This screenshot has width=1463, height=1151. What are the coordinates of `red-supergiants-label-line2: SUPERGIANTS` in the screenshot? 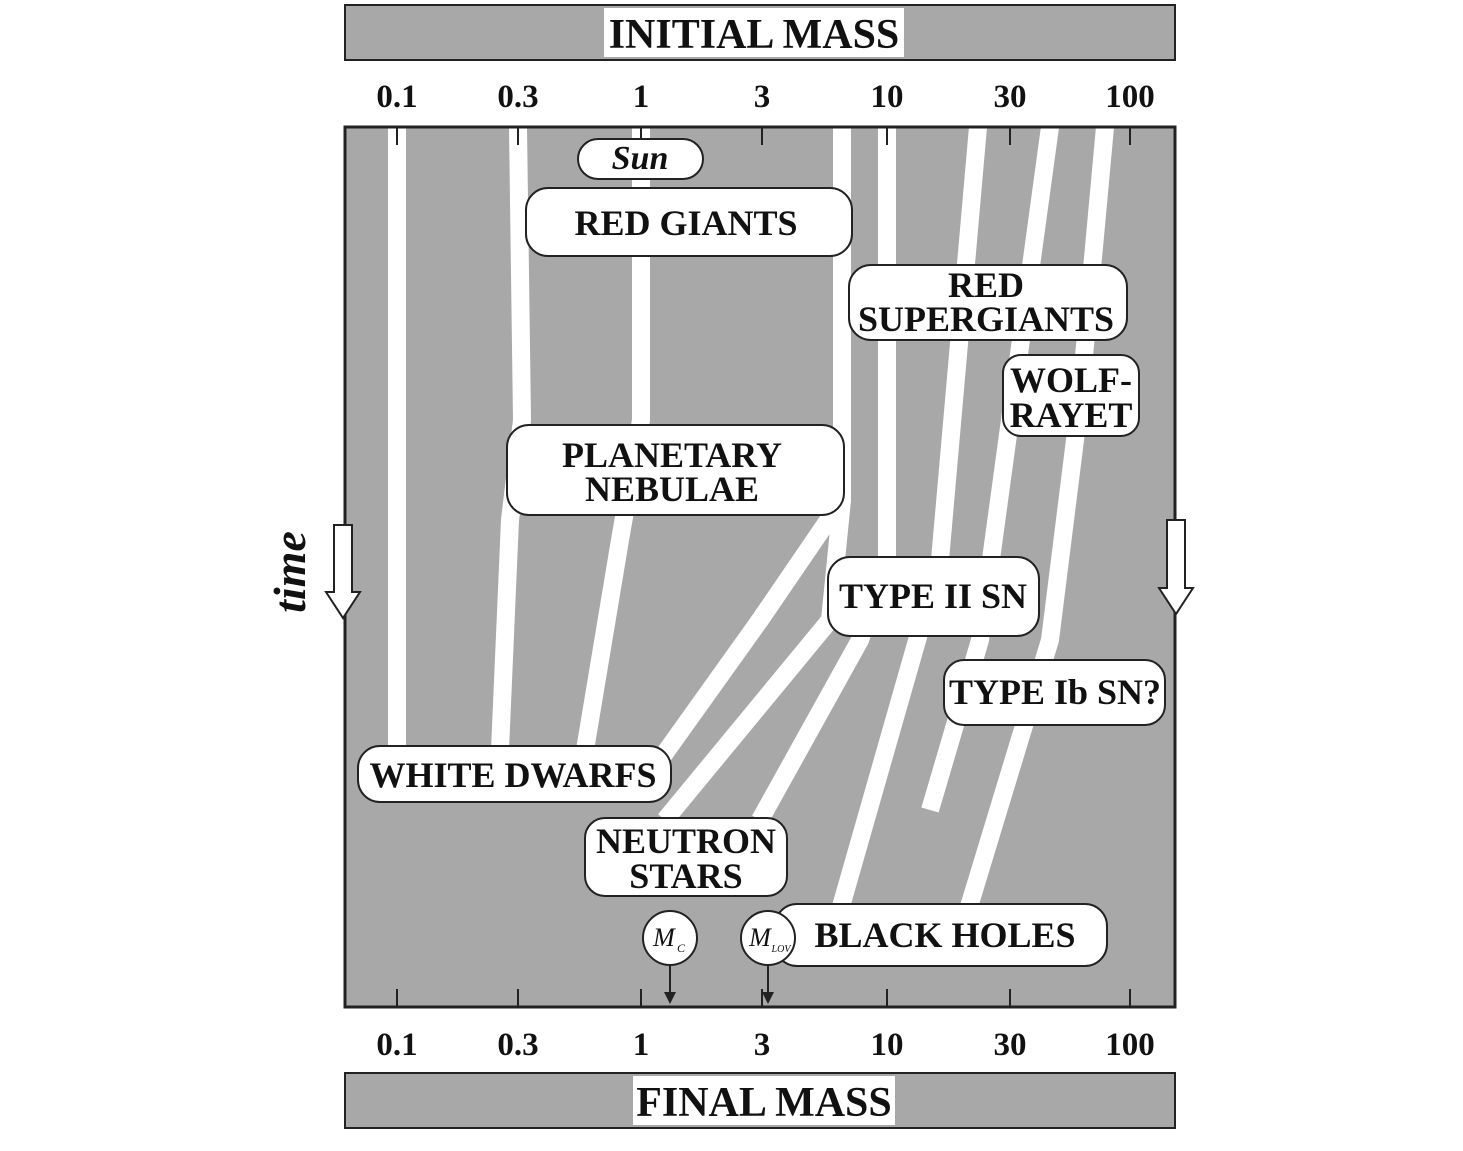 It's located at (986, 319).